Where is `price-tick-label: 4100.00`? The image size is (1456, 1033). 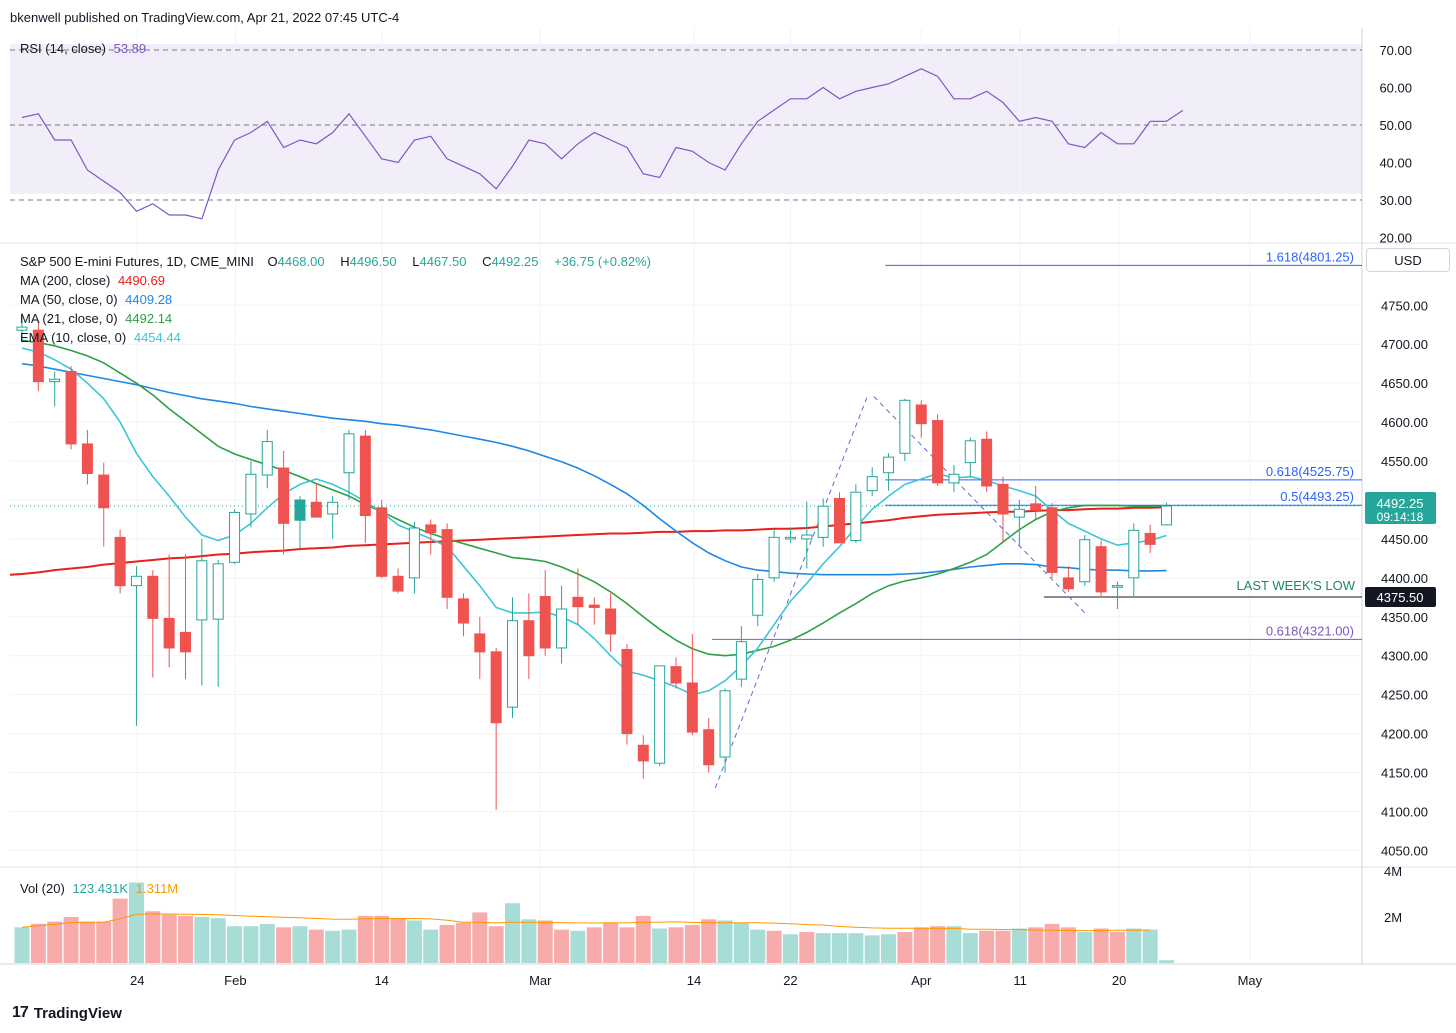
price-tick-label: 4100.00 is located at coordinates (1404, 811).